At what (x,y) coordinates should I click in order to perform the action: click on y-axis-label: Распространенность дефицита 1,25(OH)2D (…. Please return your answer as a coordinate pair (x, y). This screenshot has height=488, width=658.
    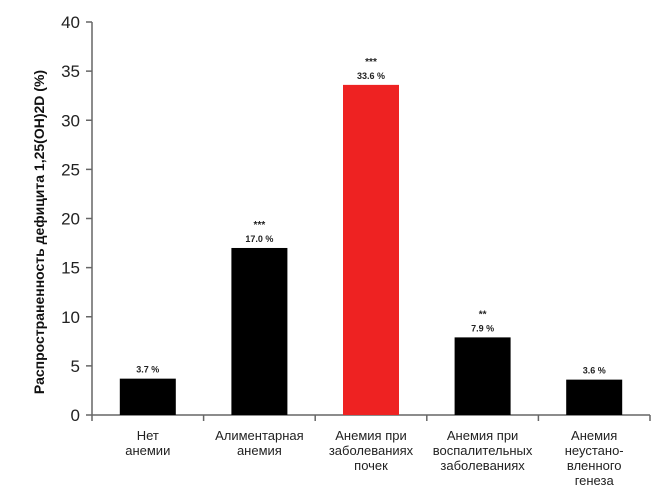
    Looking at the image, I should click on (39, 232).